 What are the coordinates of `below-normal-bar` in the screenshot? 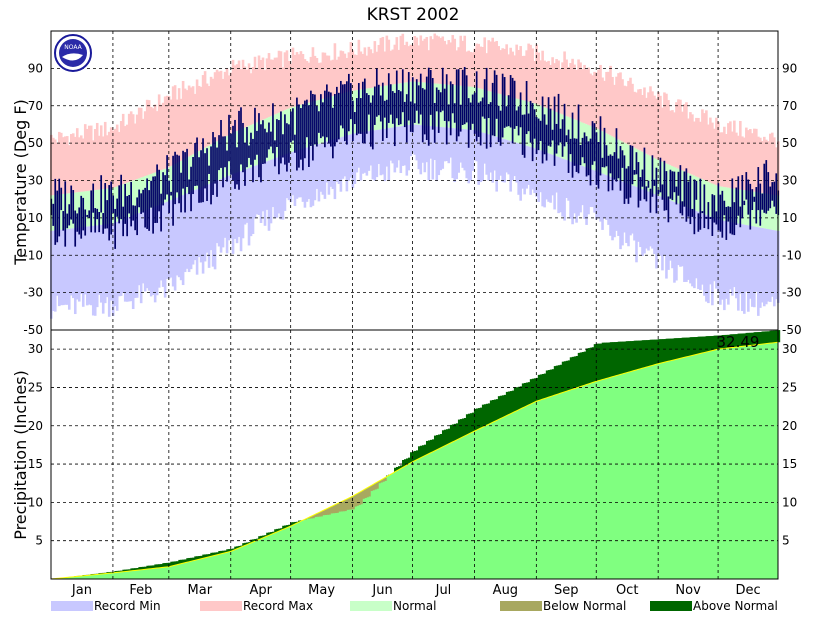 It's located at (319, 514).